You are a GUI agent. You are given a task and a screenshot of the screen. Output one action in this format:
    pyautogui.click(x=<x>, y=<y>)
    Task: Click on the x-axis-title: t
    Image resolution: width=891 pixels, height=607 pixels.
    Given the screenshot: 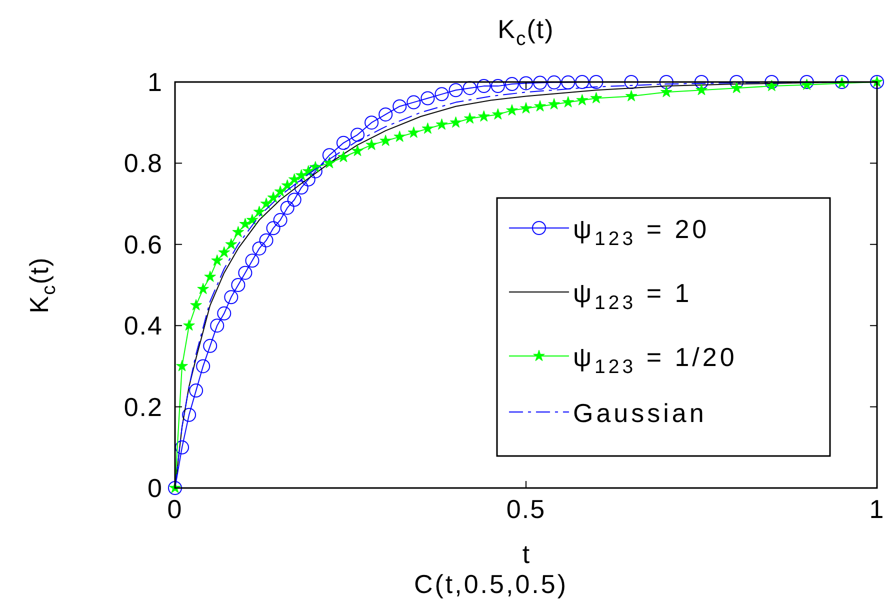 What is the action you would take?
    pyautogui.click(x=526, y=554)
    